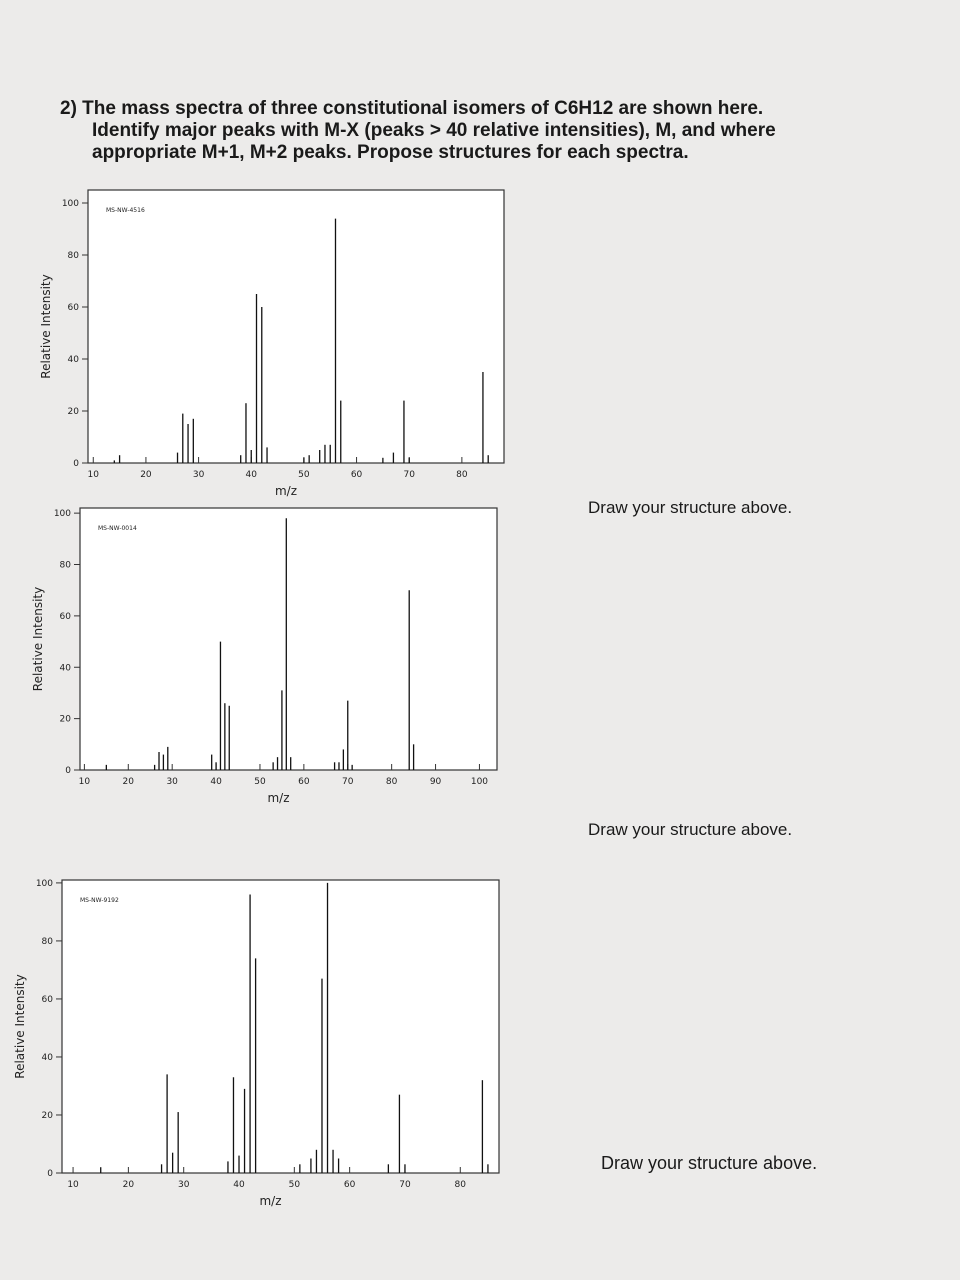 This screenshot has width=960, height=1280. I want to click on spectrum-code: MS-NW-4516, so click(125, 210).